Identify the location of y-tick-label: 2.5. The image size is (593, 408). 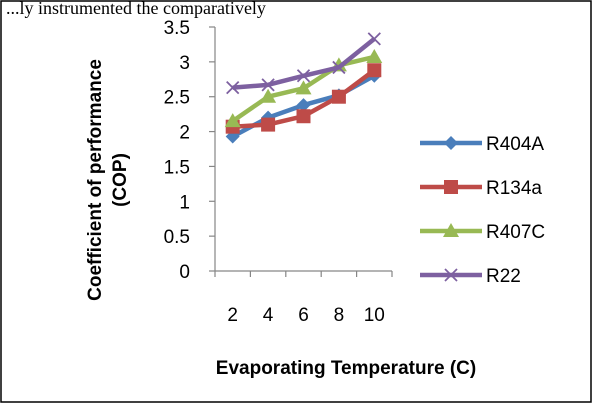
(177, 98).